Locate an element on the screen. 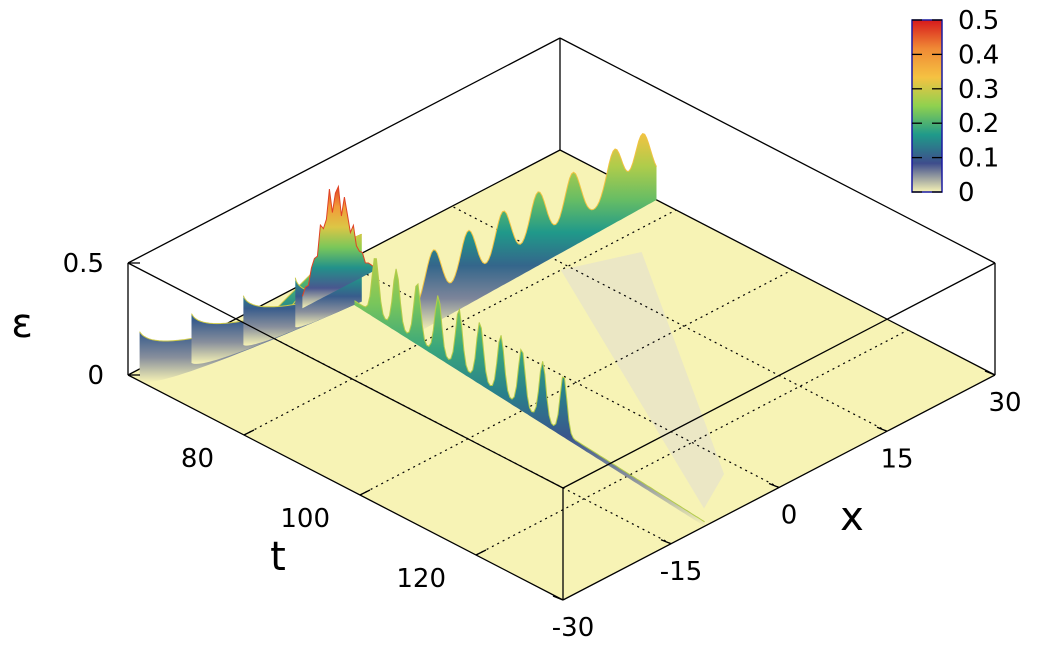  x-tick-label: 0 is located at coordinates (789, 516).